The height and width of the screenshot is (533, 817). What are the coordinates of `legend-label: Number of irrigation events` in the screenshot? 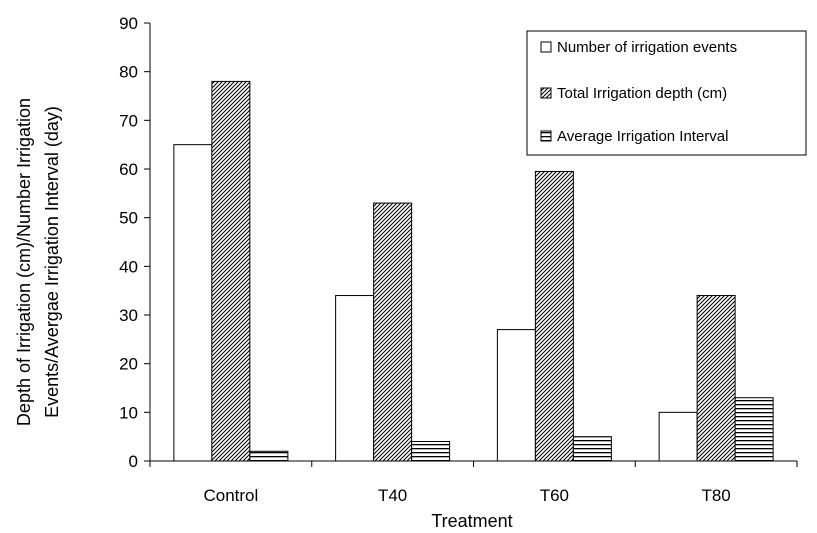 It's located at (647, 47).